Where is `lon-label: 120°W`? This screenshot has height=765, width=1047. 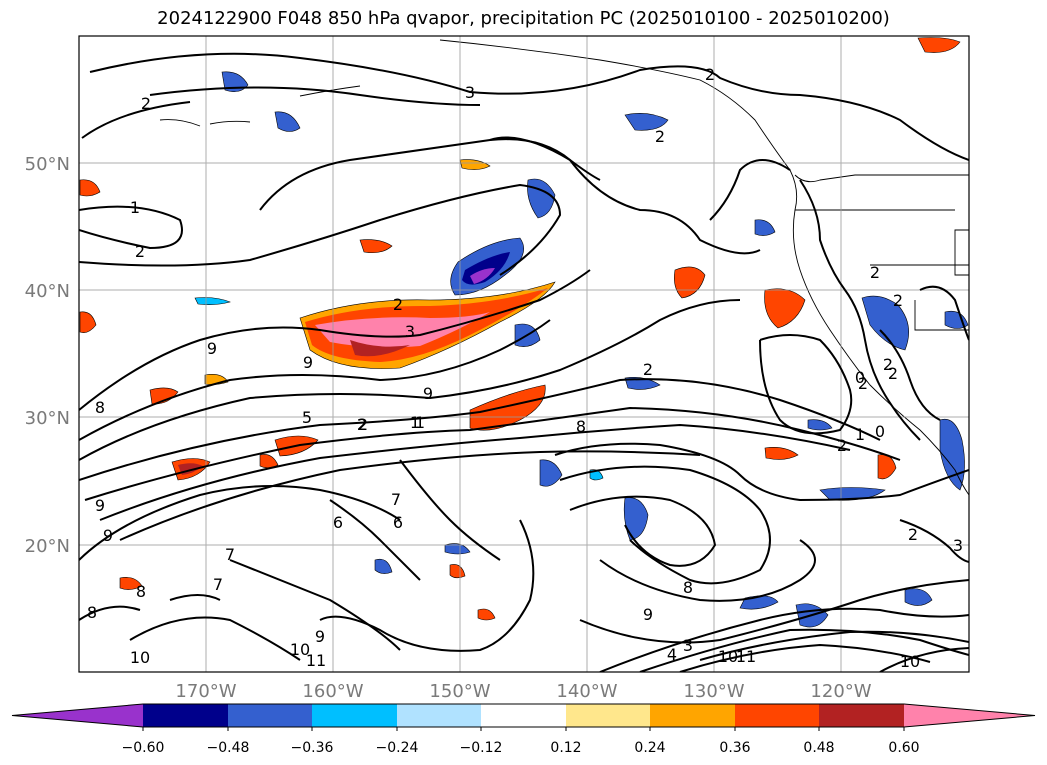 lon-label: 120°W is located at coordinates (840, 691).